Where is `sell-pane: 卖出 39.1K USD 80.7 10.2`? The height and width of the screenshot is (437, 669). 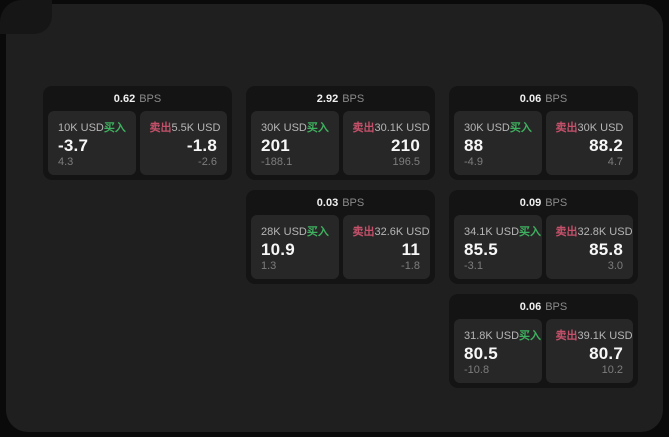 sell-pane: 卖出 39.1K USD 80.7 10.2 is located at coordinates (589, 351).